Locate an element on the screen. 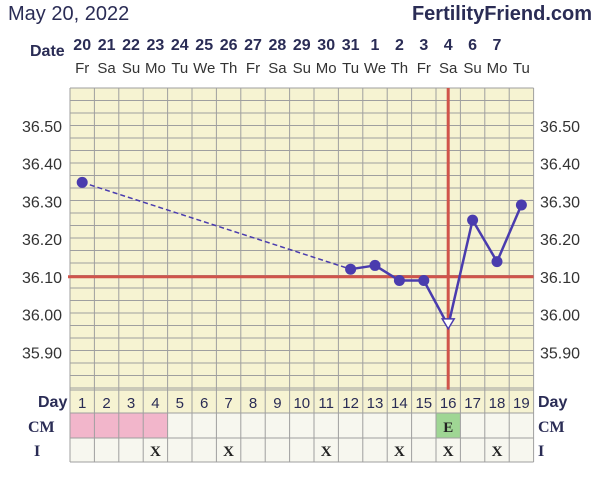 This screenshot has height=478, width=600. y-tick-left: 36.10 is located at coordinates (42, 278).